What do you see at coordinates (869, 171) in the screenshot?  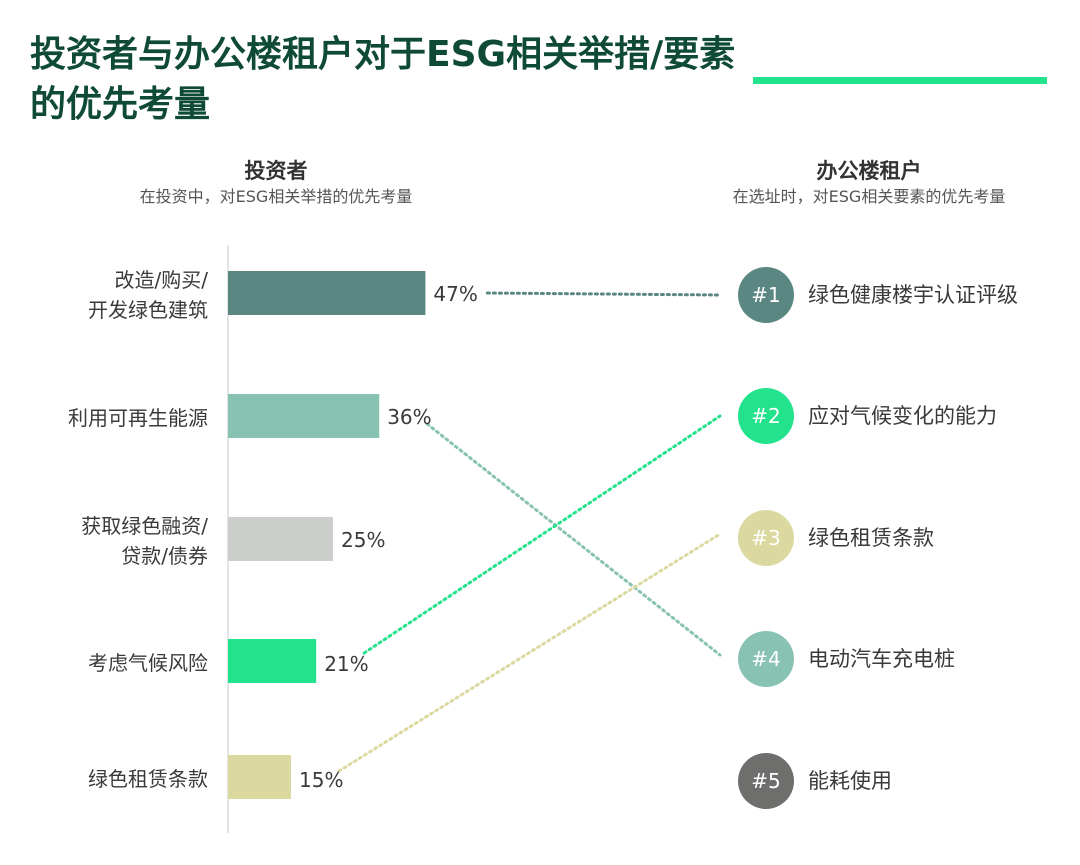 I see `tenant-heading: 办公楼租户` at bounding box center [869, 171].